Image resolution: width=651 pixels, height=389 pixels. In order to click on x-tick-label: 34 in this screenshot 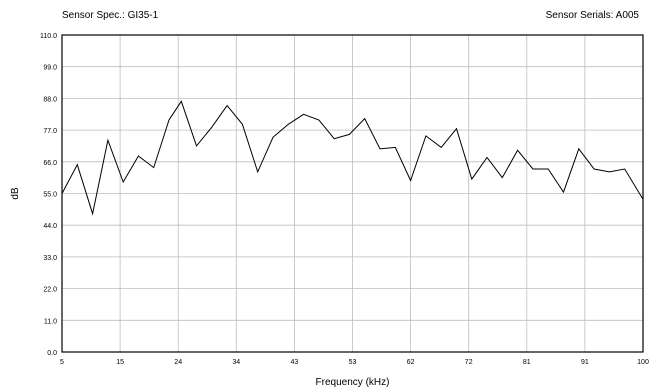, I will do `click(236, 362)`.